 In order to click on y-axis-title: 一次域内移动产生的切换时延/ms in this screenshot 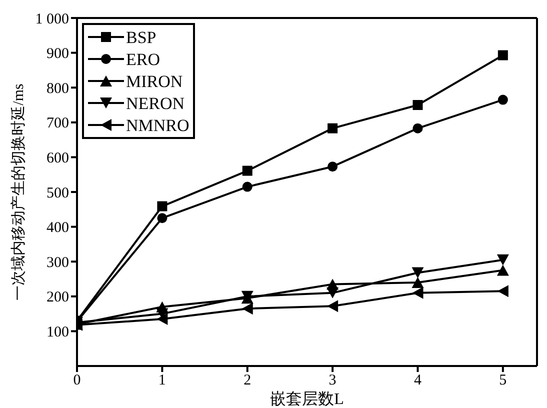, I will do `click(18, 192)`.